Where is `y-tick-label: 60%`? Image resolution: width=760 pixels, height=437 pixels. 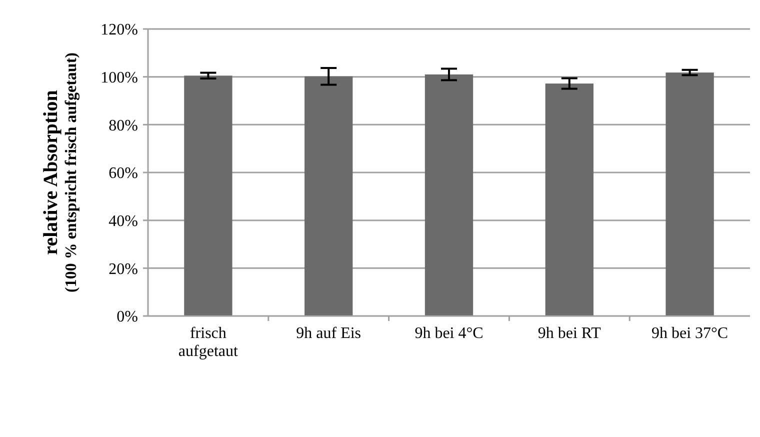
y-tick-label: 60% is located at coordinates (123, 173).